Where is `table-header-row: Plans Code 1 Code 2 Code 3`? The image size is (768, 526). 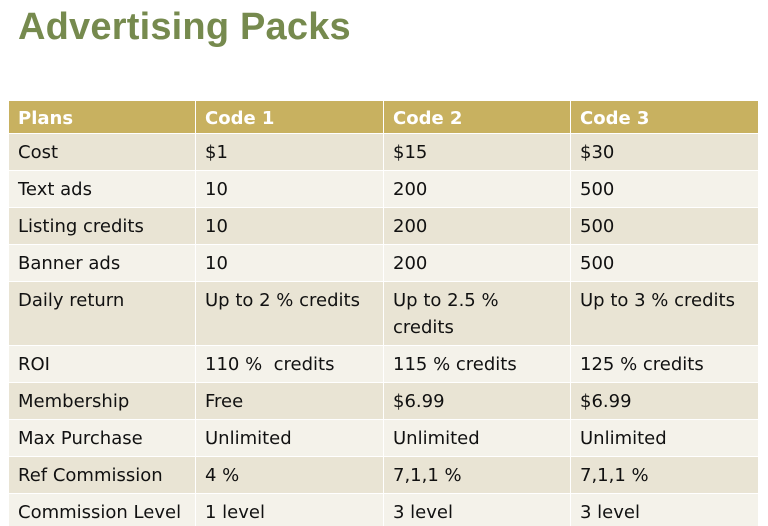 table-header-row: Plans Code 1 Code 2 Code 3 is located at coordinates (383, 117).